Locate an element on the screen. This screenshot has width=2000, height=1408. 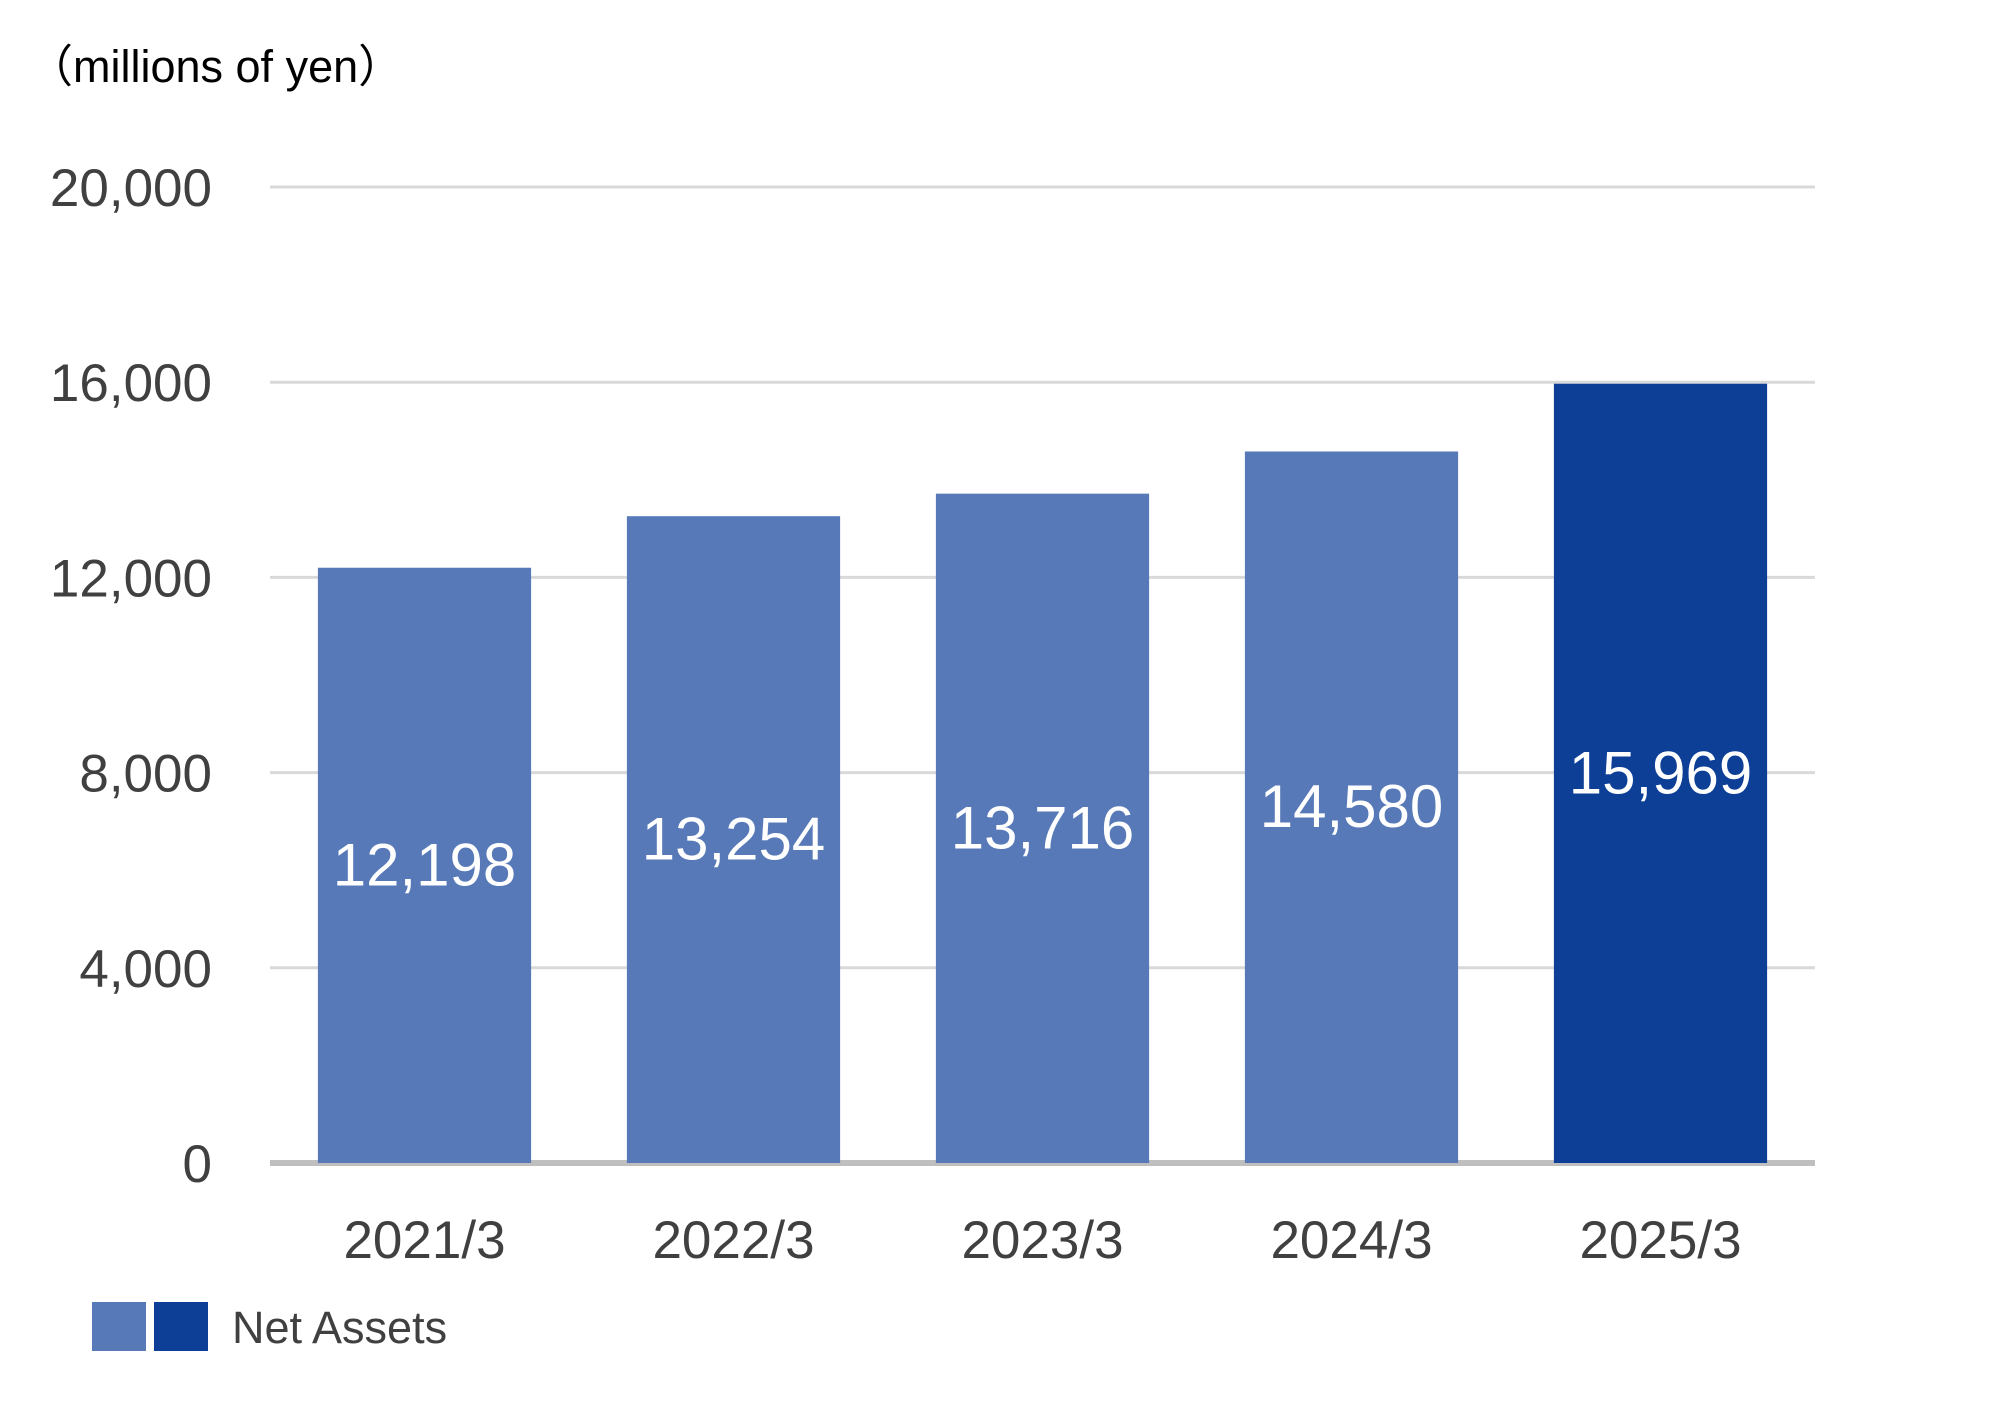
data-labels: 12,198 13,254 13,716 14,580 15,969 is located at coordinates (1043, 818).